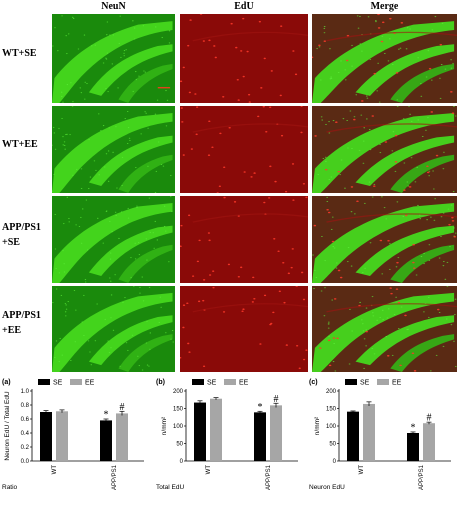  Describe the element at coordinates (10, 487) in the screenshot. I see `bottom-label: Ratio` at that location.